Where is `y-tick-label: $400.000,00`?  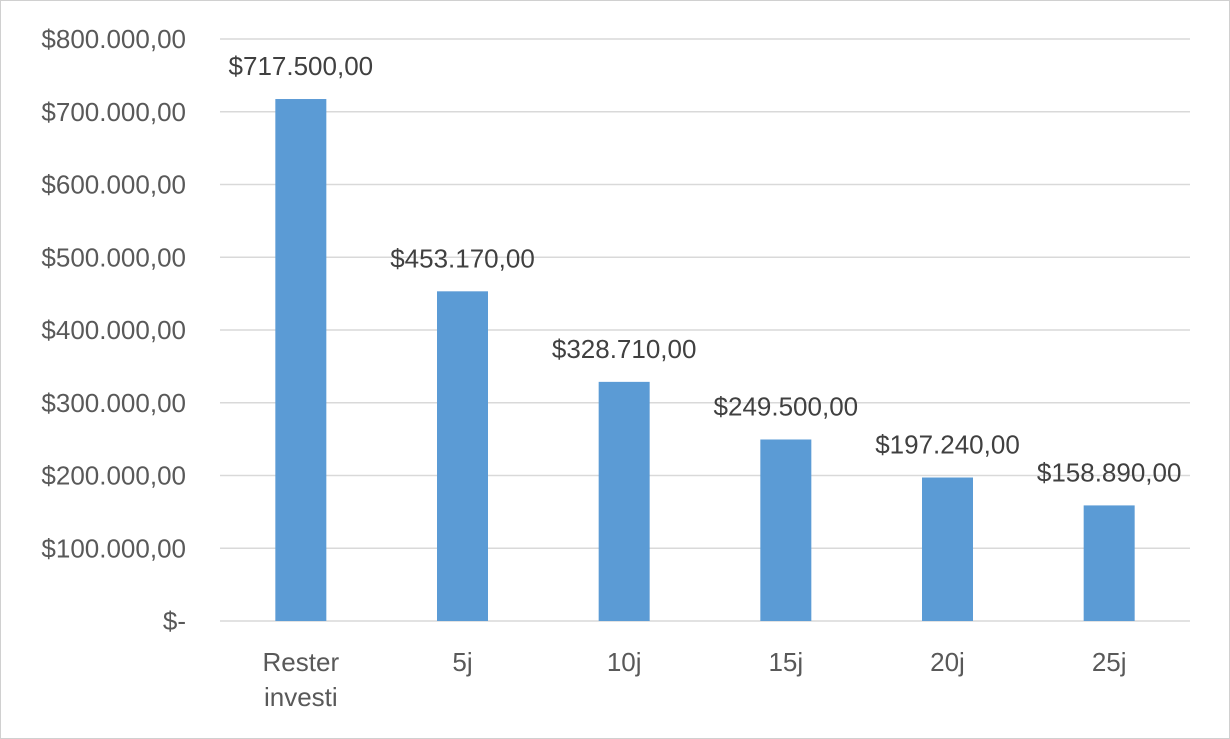
y-tick-label: $400.000,00 is located at coordinates (113, 330).